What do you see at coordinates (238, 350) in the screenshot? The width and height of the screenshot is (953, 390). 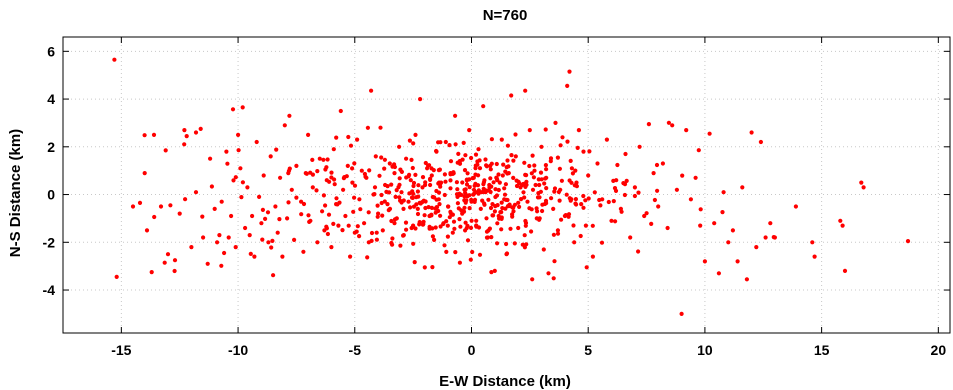 I see `x-tick-label: -10` at bounding box center [238, 350].